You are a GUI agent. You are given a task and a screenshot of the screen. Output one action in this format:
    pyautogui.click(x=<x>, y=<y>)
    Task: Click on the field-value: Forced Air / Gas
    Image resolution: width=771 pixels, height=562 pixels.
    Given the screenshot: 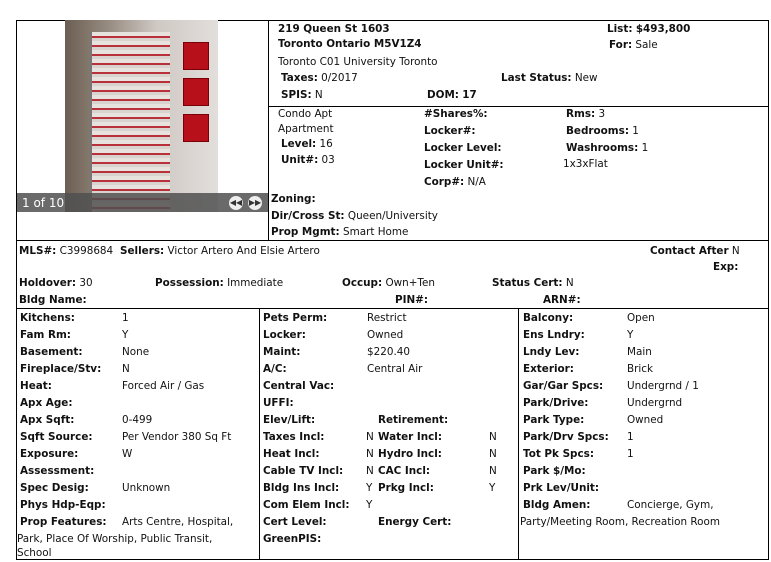 What is the action you would take?
    pyautogui.click(x=163, y=386)
    